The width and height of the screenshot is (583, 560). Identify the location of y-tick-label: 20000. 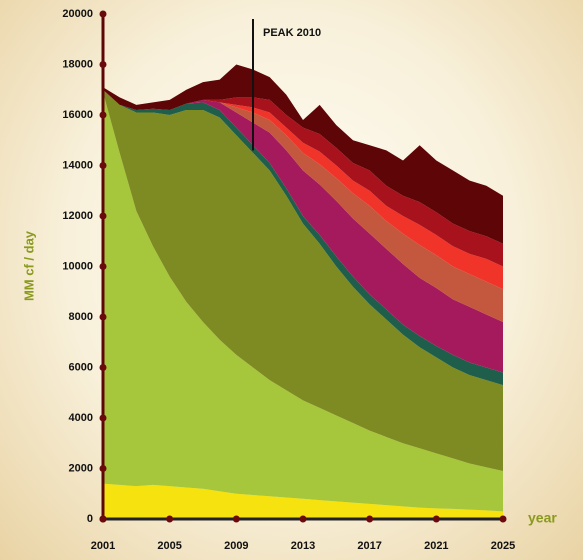
(77, 14).